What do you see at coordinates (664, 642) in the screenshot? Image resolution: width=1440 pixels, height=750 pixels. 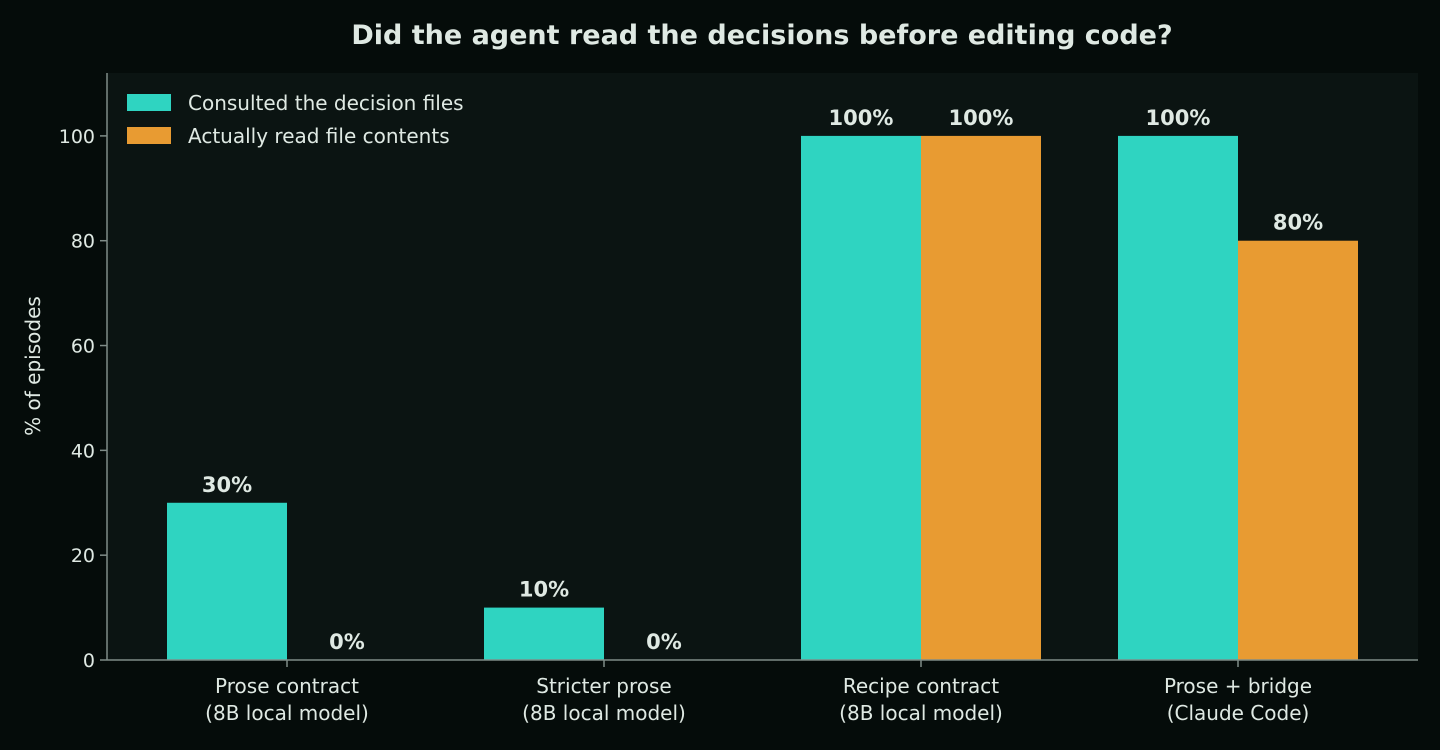 I see `data-label-series-2-cat-2: 0%` at bounding box center [664, 642].